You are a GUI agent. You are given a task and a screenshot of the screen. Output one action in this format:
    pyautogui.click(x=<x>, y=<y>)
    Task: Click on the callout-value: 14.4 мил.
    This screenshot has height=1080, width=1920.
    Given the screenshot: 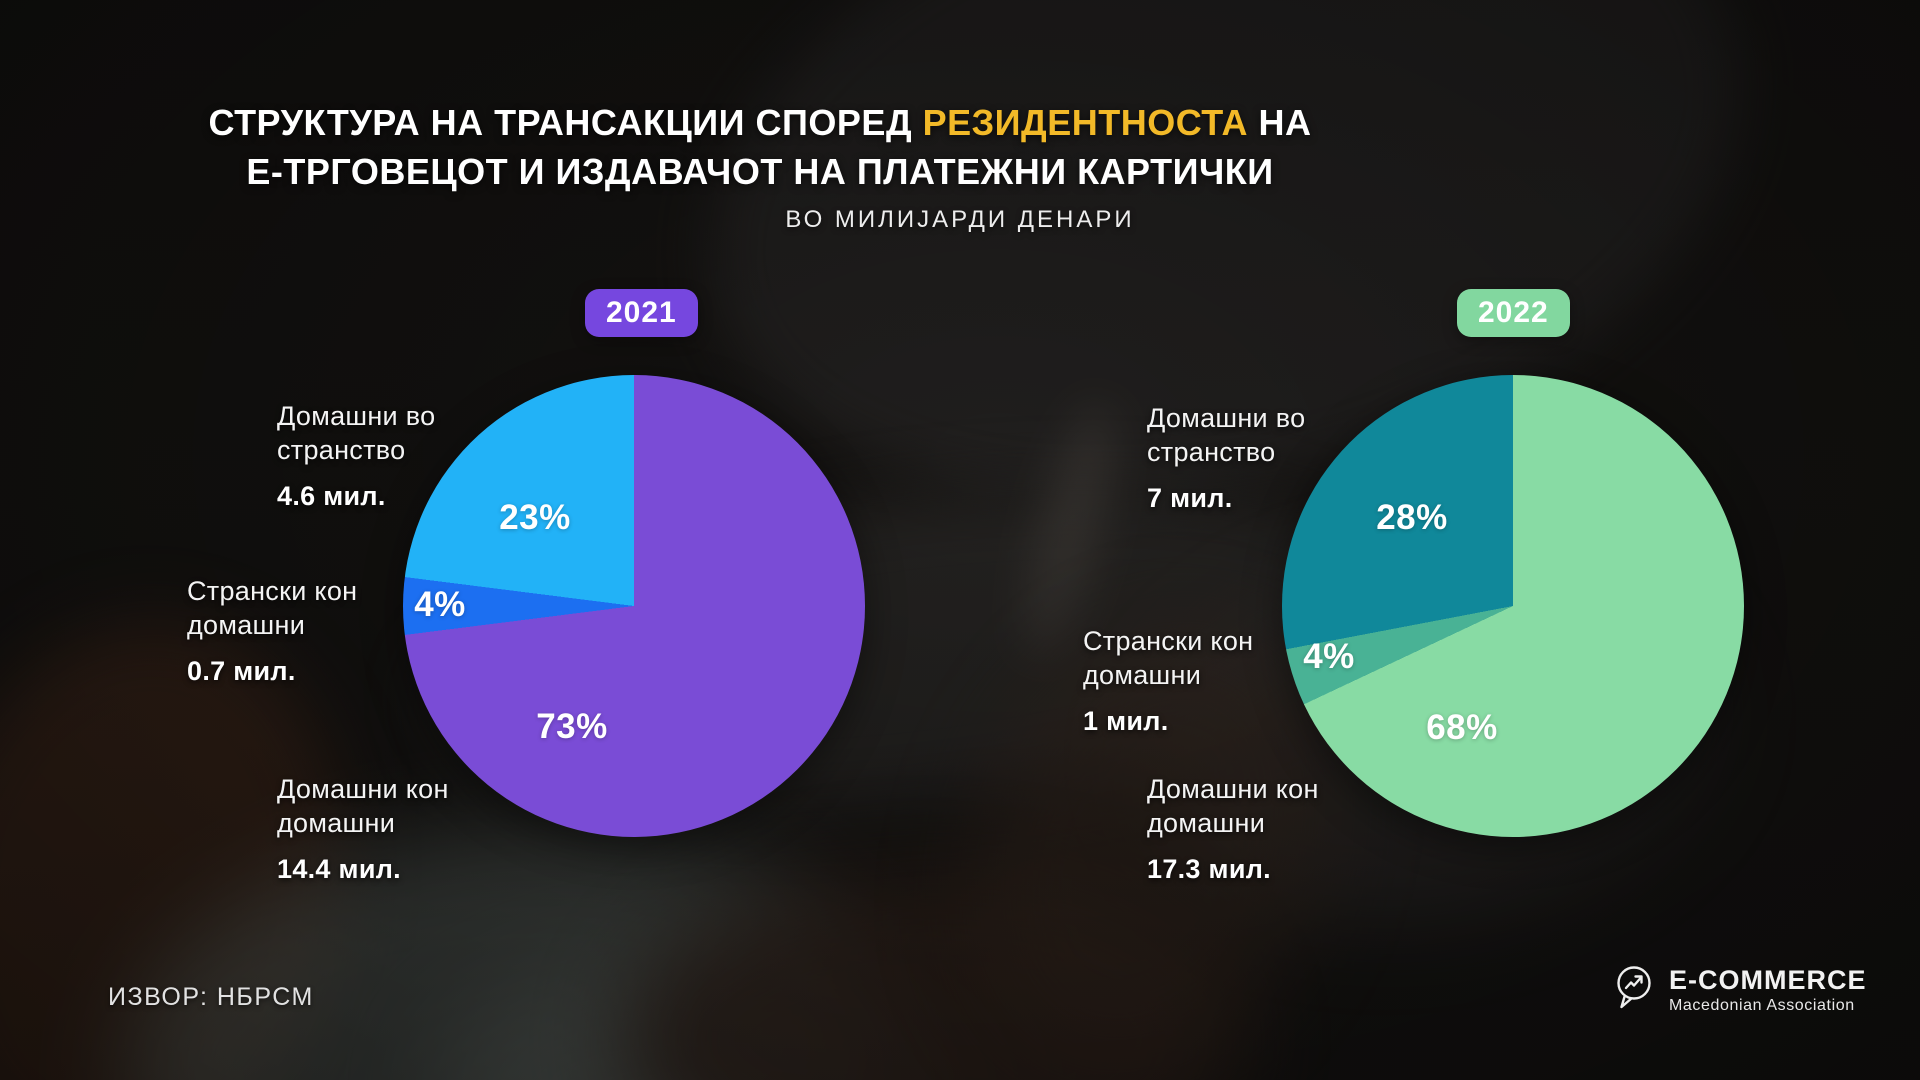 What is the action you would take?
    pyautogui.click(x=339, y=869)
    